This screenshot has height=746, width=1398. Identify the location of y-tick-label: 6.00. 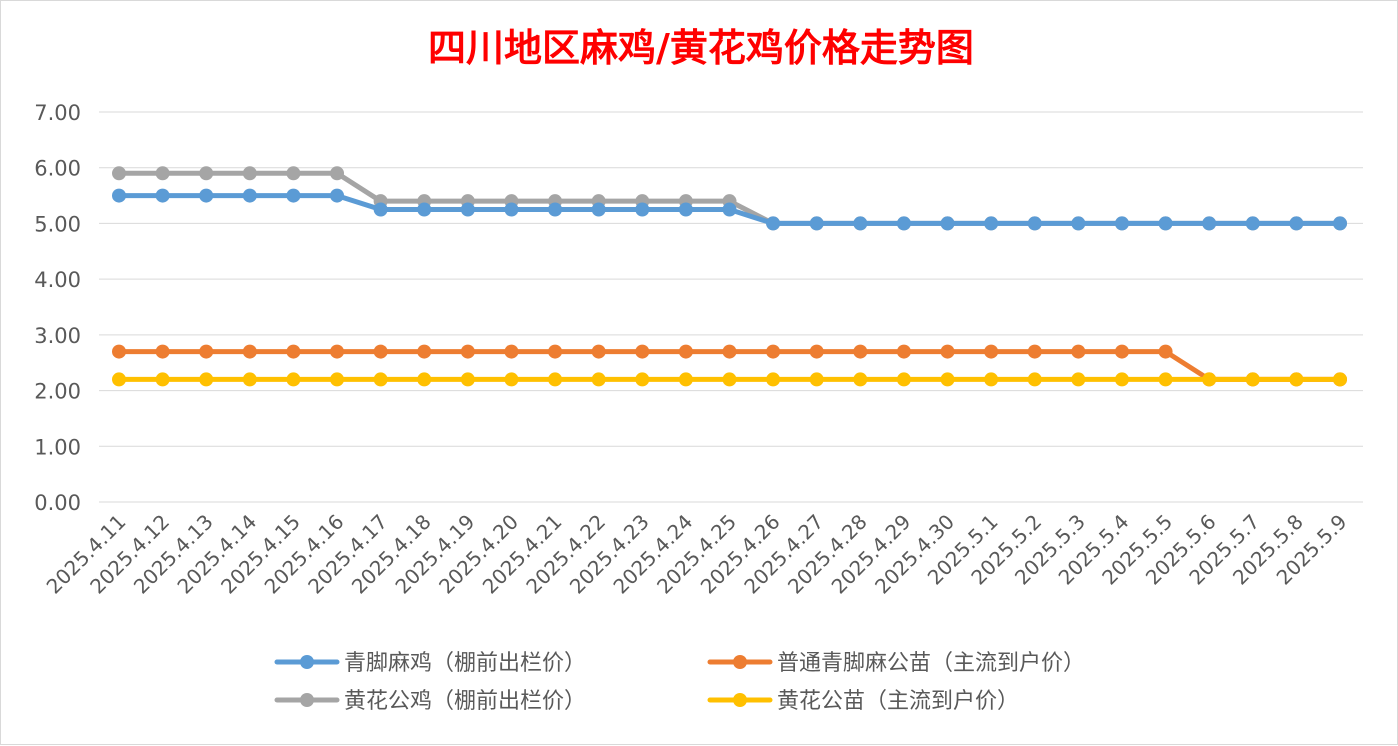
(57, 169).